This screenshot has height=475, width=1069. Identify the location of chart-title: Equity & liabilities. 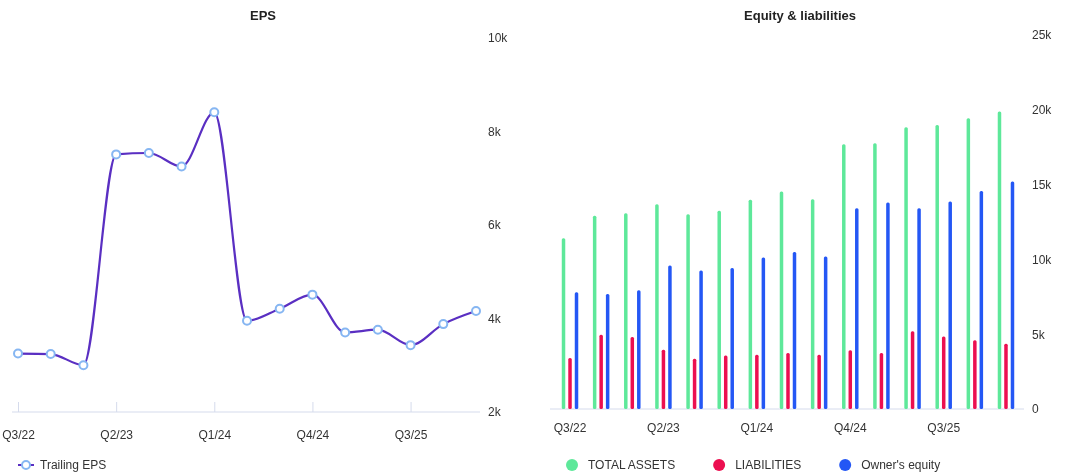
(800, 15).